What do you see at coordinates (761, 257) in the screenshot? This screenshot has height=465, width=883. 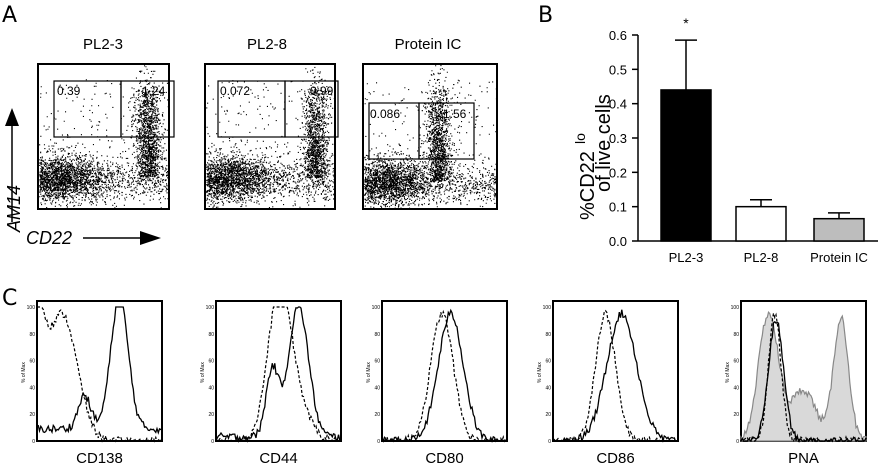 I see `category-label: PL2-8` at bounding box center [761, 257].